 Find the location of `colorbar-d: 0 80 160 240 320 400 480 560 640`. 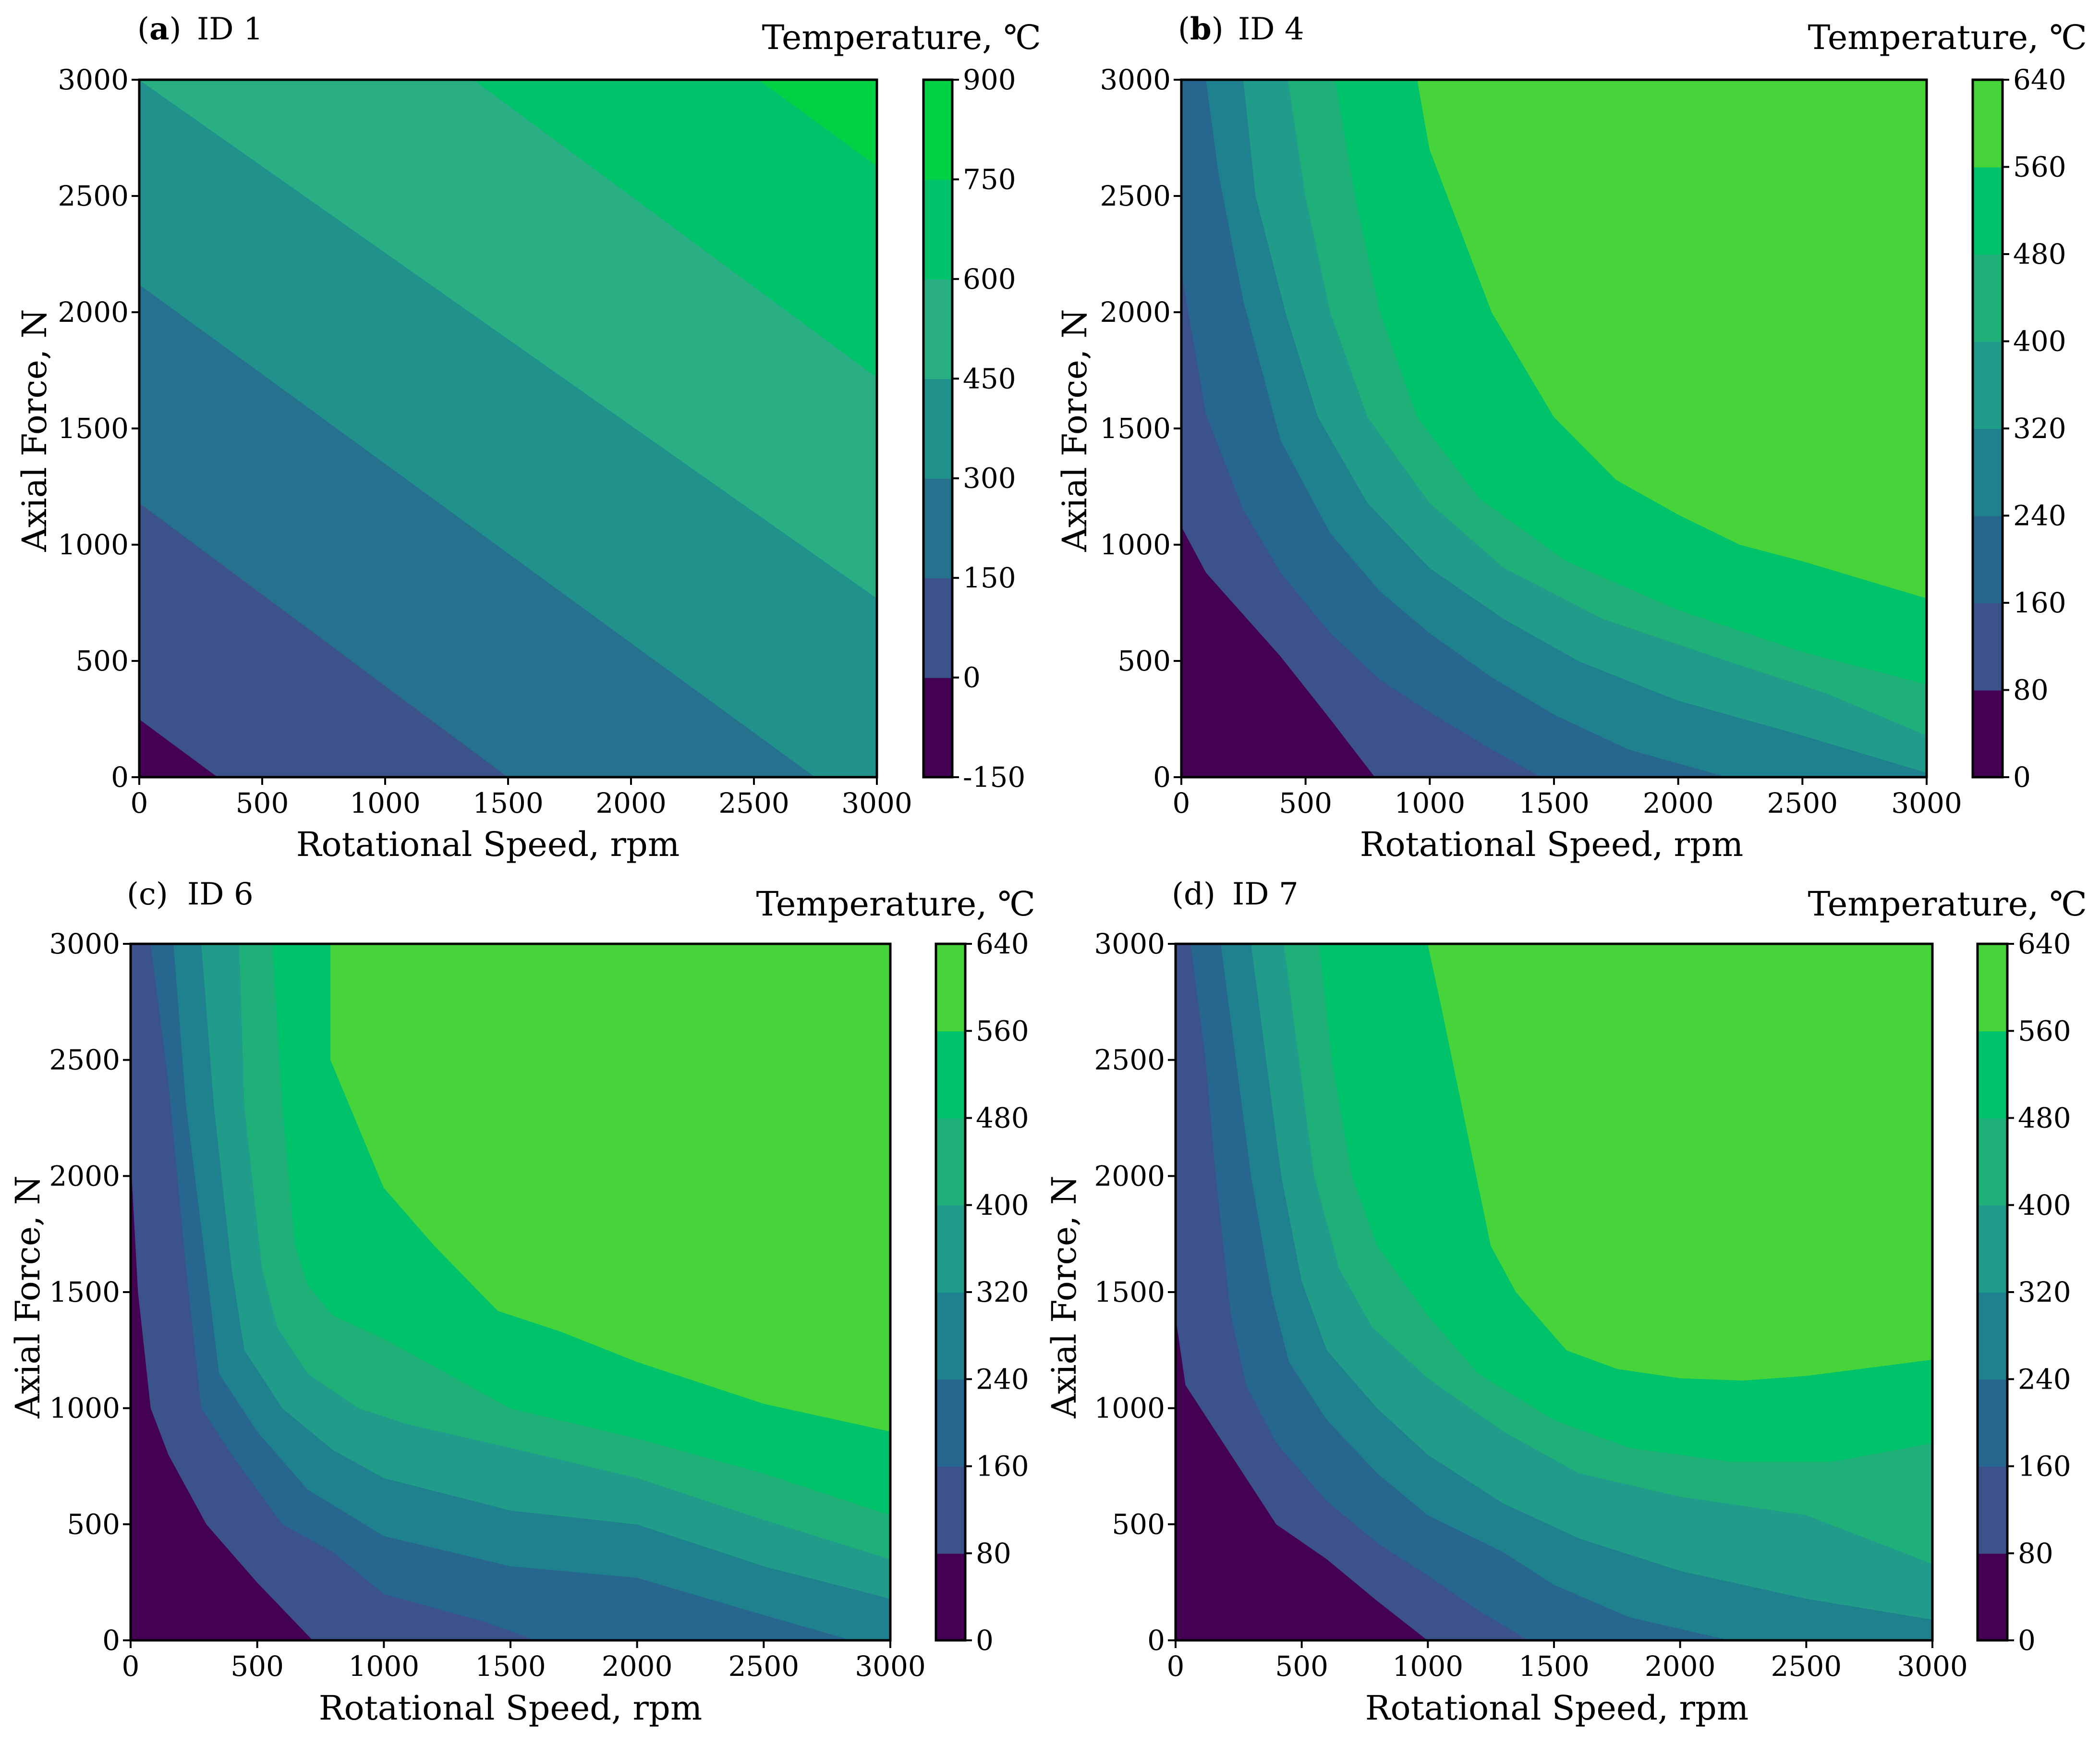

colorbar-d: 0 80 160 240 320 400 480 560 640 is located at coordinates (2024, 1292).